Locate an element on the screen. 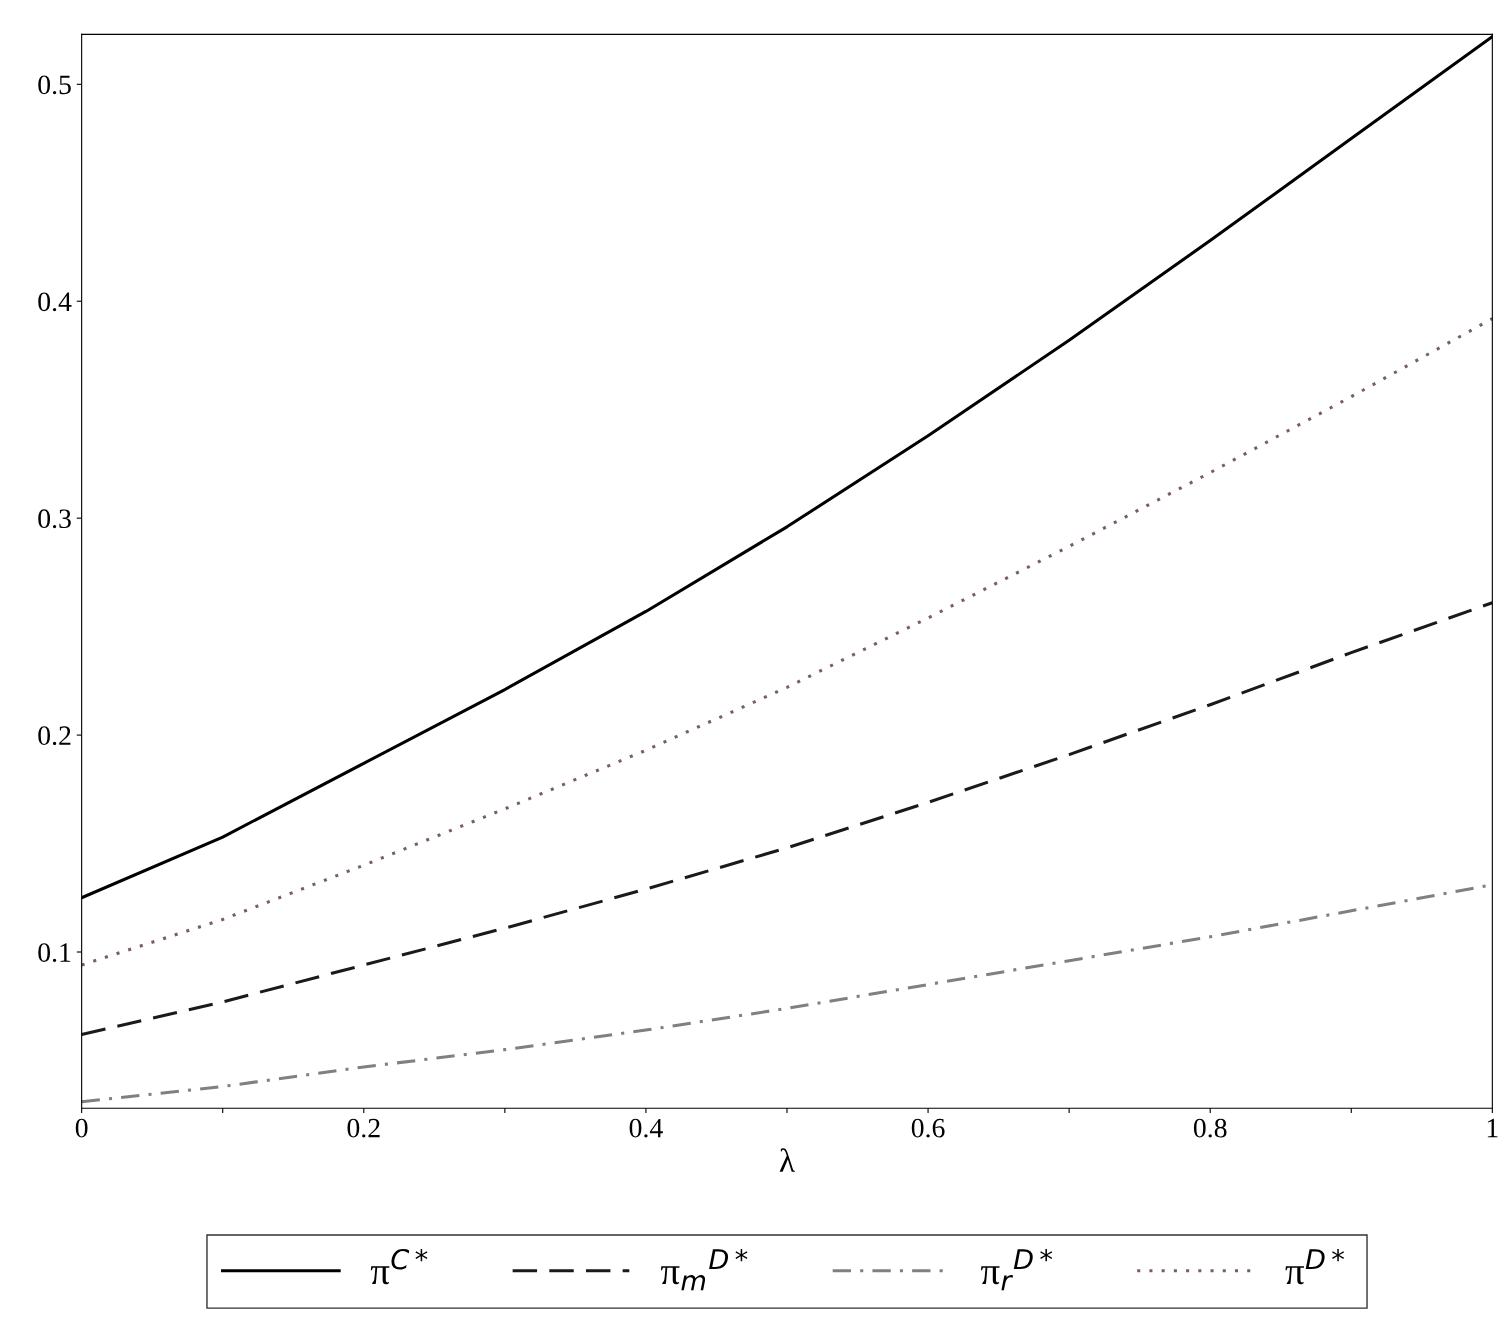 Image resolution: width=1512 pixels, height=1324 pixels. y-tick-label: 0.2 is located at coordinates (54, 736).